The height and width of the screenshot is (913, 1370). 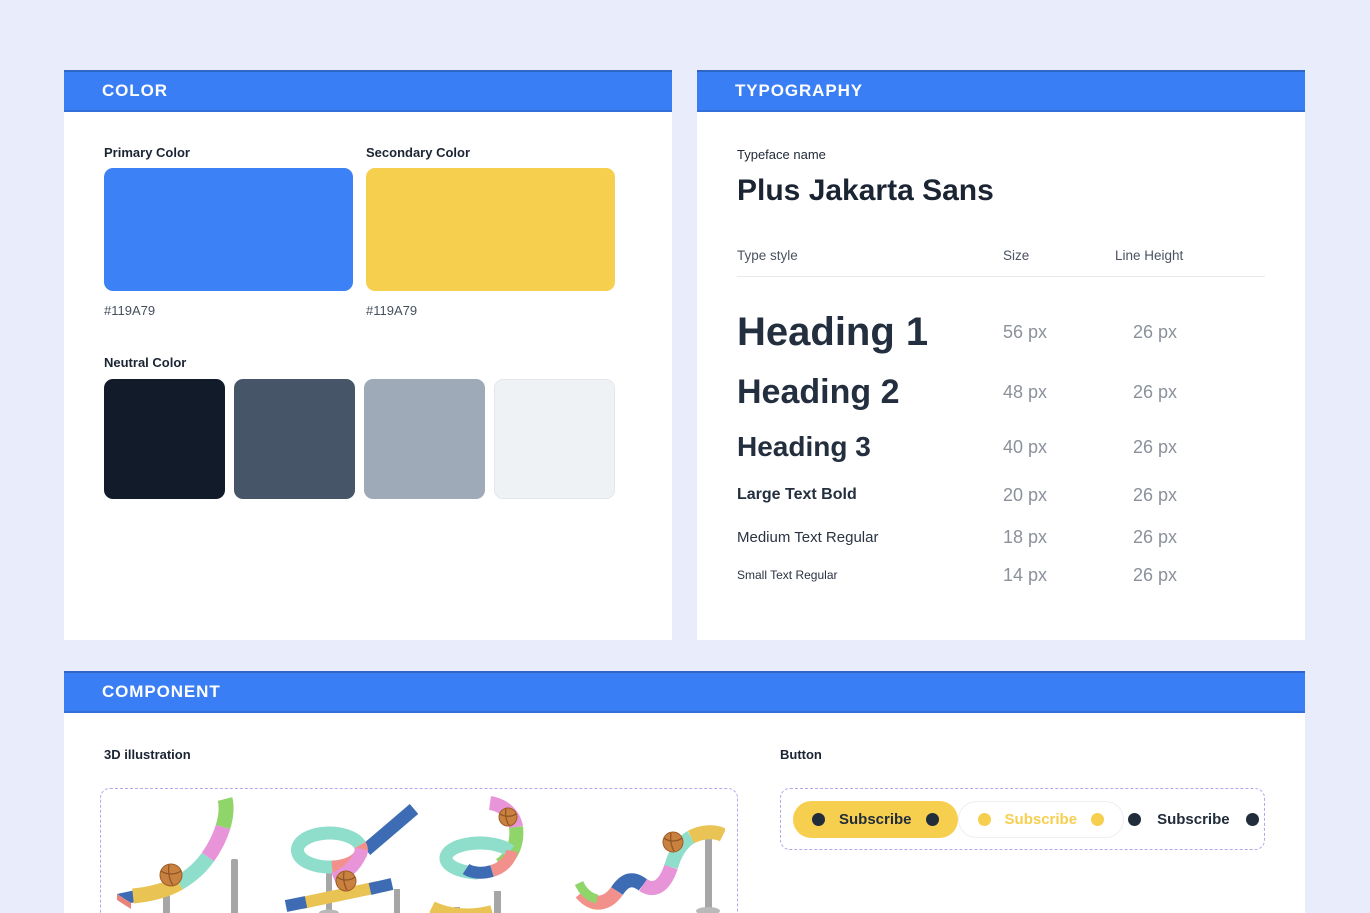 What do you see at coordinates (147, 754) in the screenshot?
I see `illustration-label: 3D illustration` at bounding box center [147, 754].